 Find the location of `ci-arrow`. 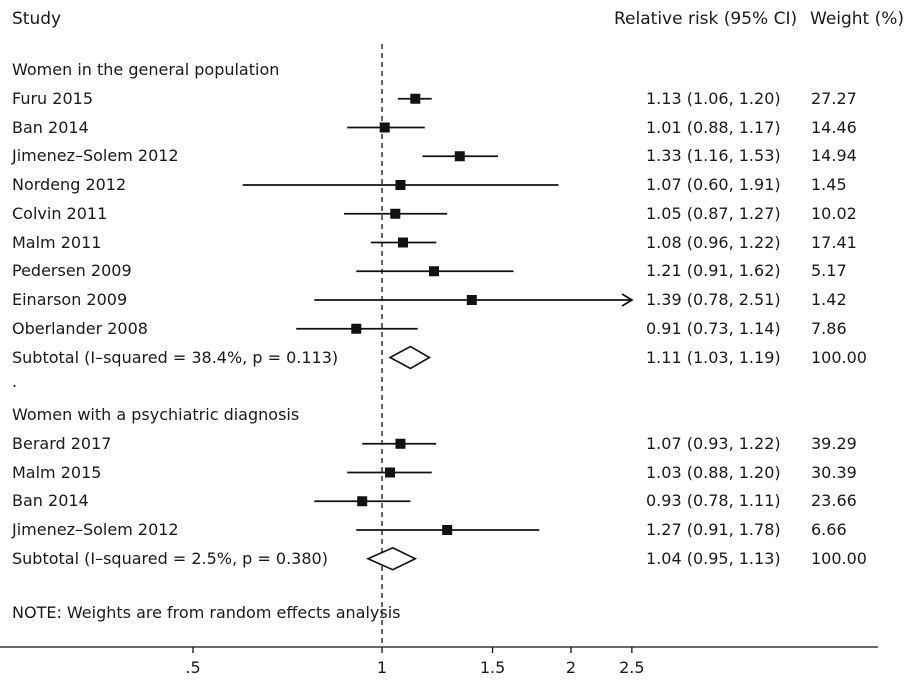

ci-arrow is located at coordinates (627, 300).